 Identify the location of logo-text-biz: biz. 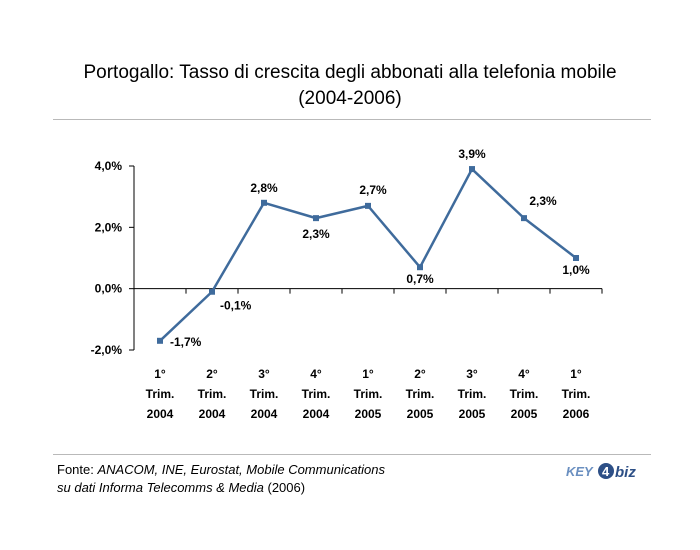
(625, 472).